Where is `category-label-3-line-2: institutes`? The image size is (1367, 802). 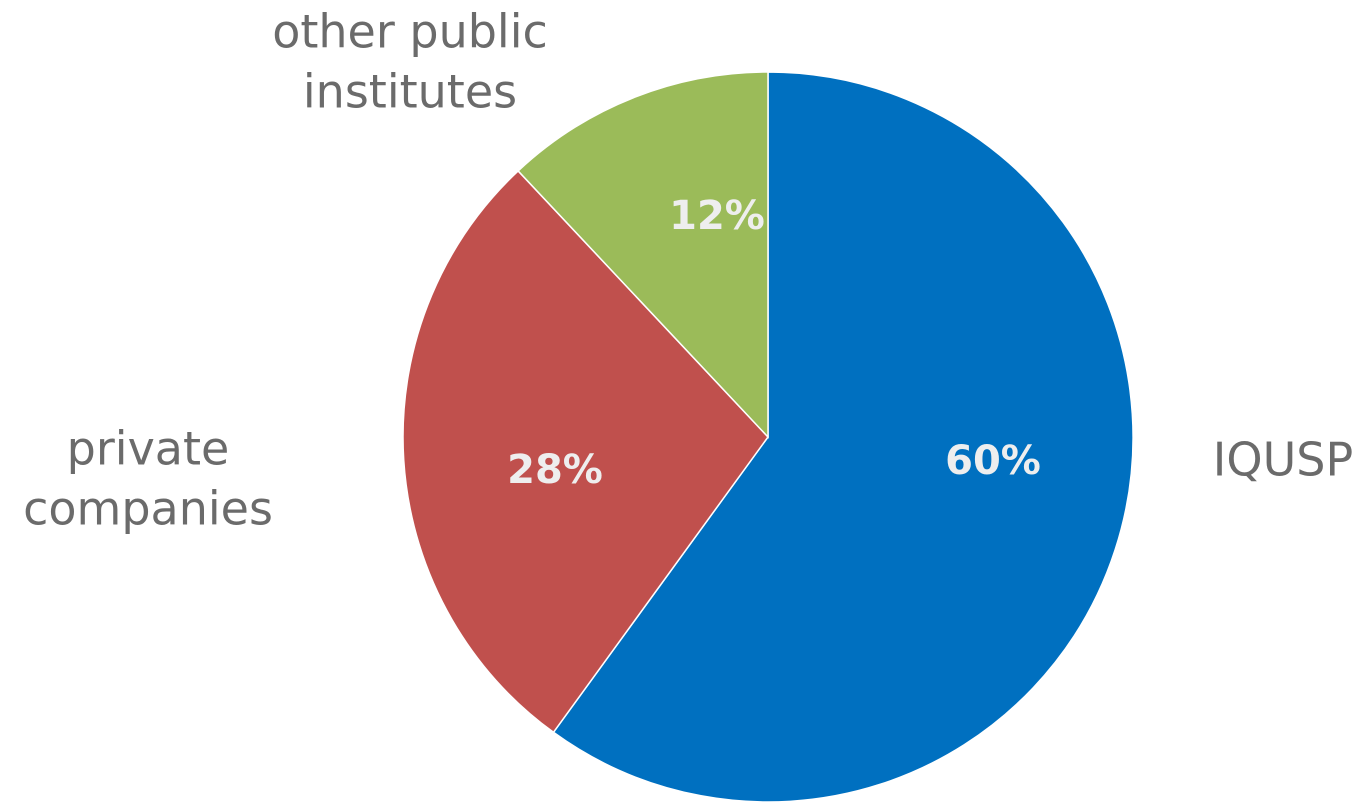 category-label-3-line-2: institutes is located at coordinates (410, 92).